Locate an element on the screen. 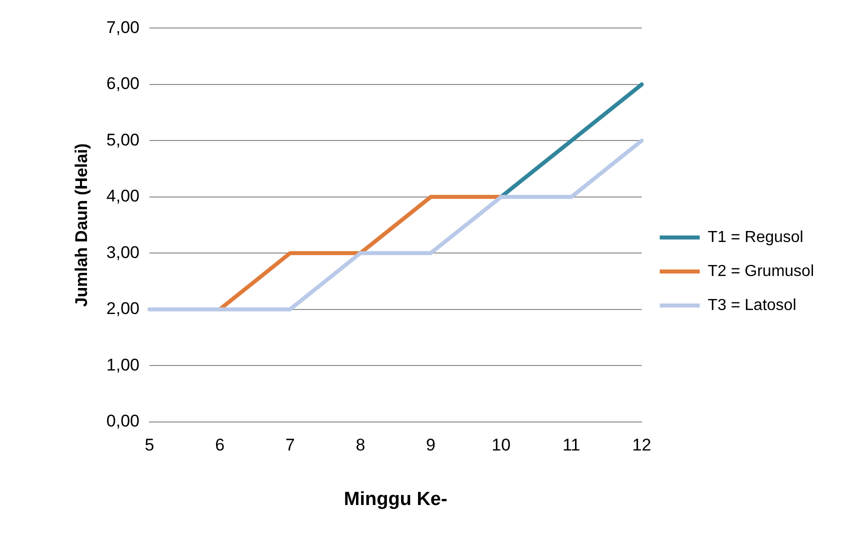 The height and width of the screenshot is (533, 862). legend-label: T1 = Regusol is located at coordinates (756, 237).